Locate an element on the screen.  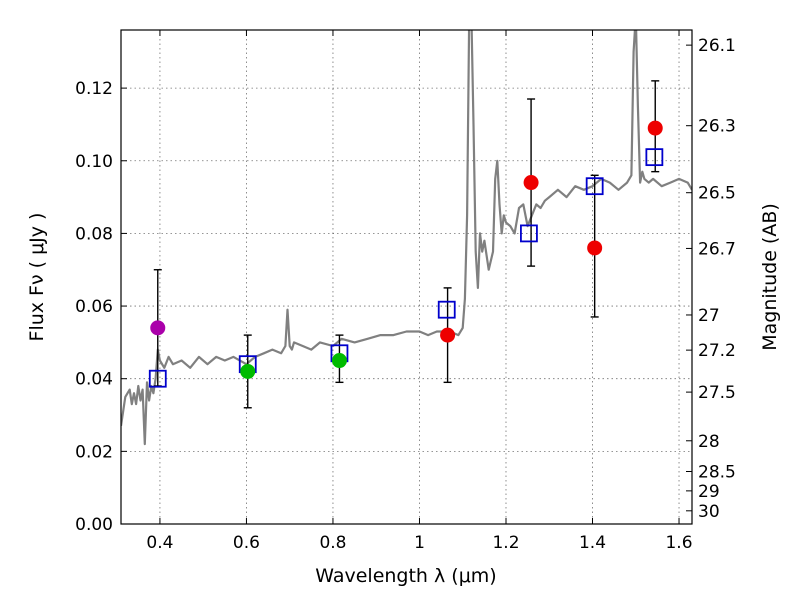
mag-tick-label: 26.5 is located at coordinates (717, 194).